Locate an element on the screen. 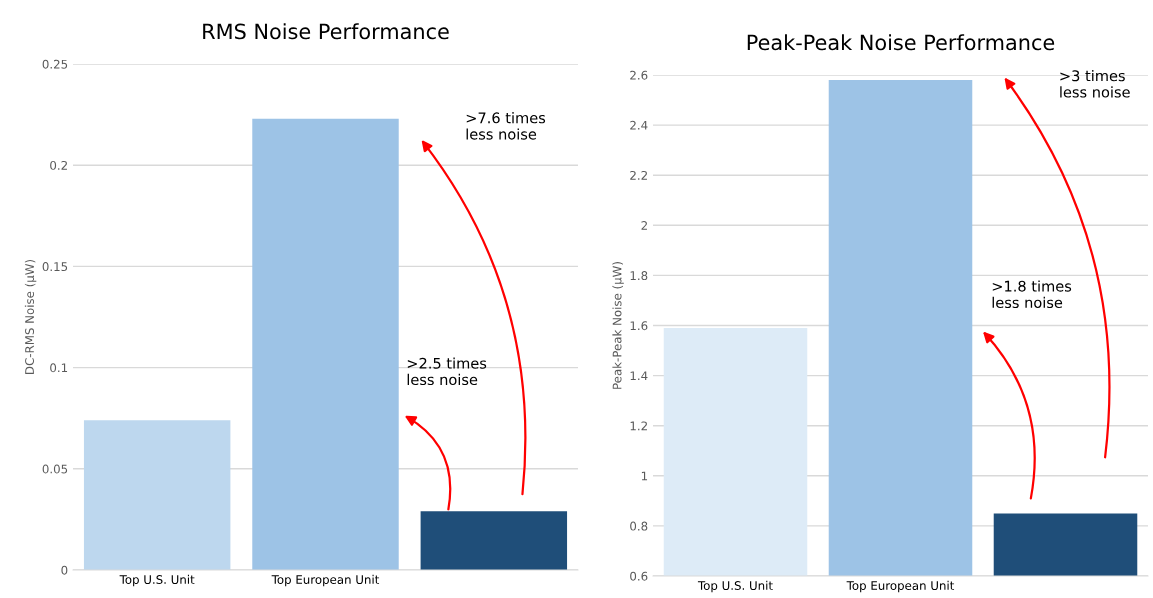 The image size is (1153, 598). annotation: >1.8 times less noise is located at coordinates (1032, 294).